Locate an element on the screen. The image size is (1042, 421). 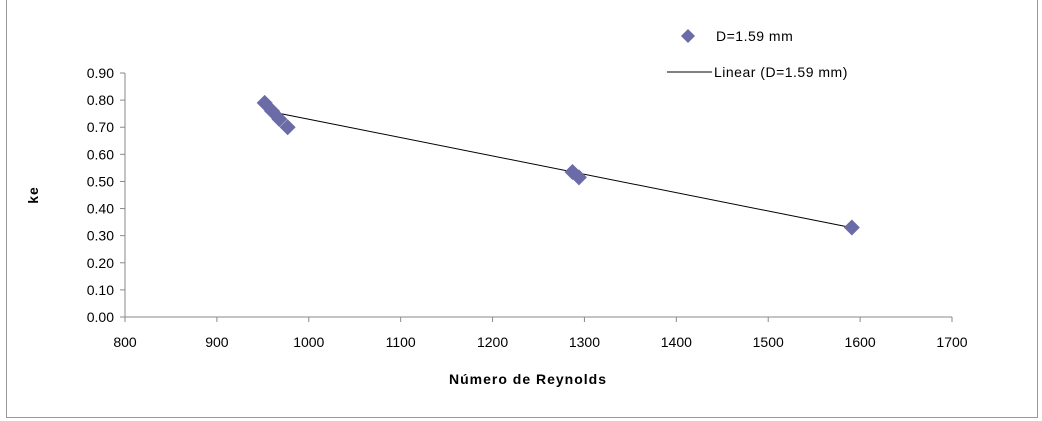
x-axis-title: Número de Reynolds is located at coordinates (528, 379).